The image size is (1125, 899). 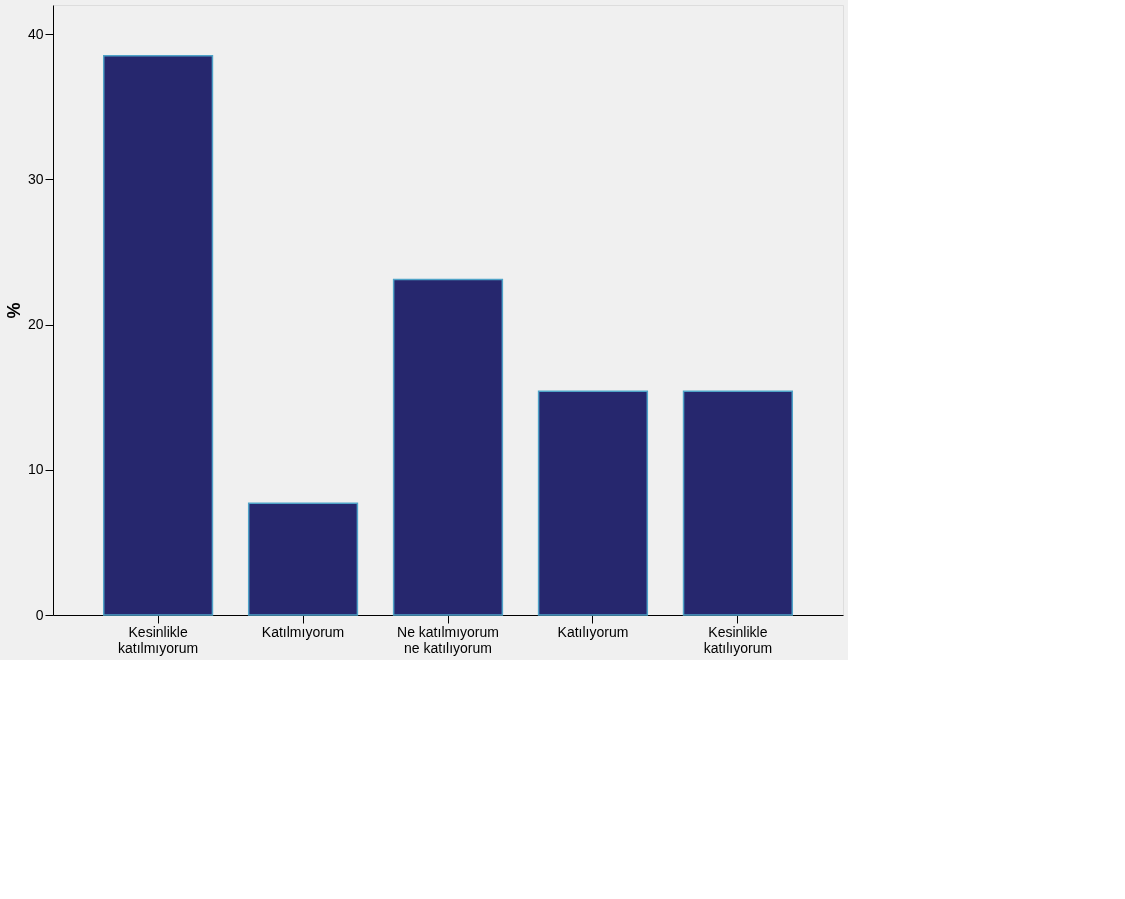 What do you see at coordinates (13, 310) in the screenshot?
I see `y-axis-title: %` at bounding box center [13, 310].